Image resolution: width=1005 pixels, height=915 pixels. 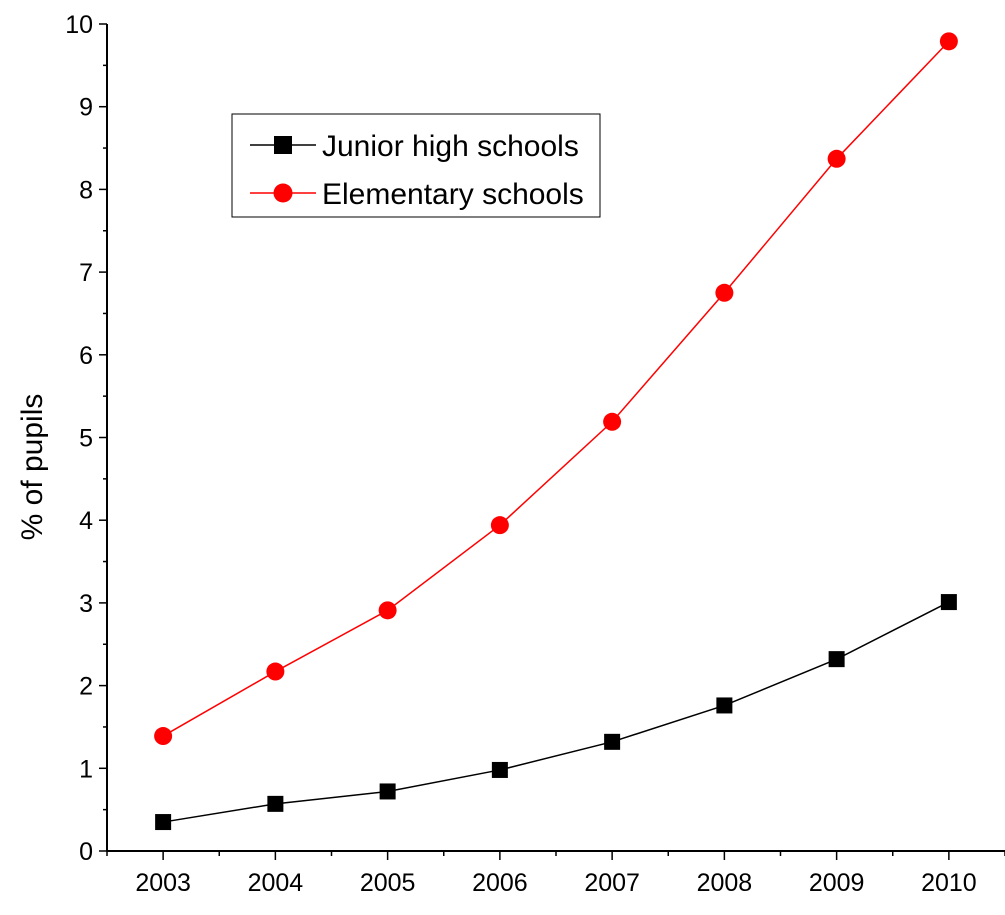 I want to click on y-tick-label: 9, so click(x=86, y=108).